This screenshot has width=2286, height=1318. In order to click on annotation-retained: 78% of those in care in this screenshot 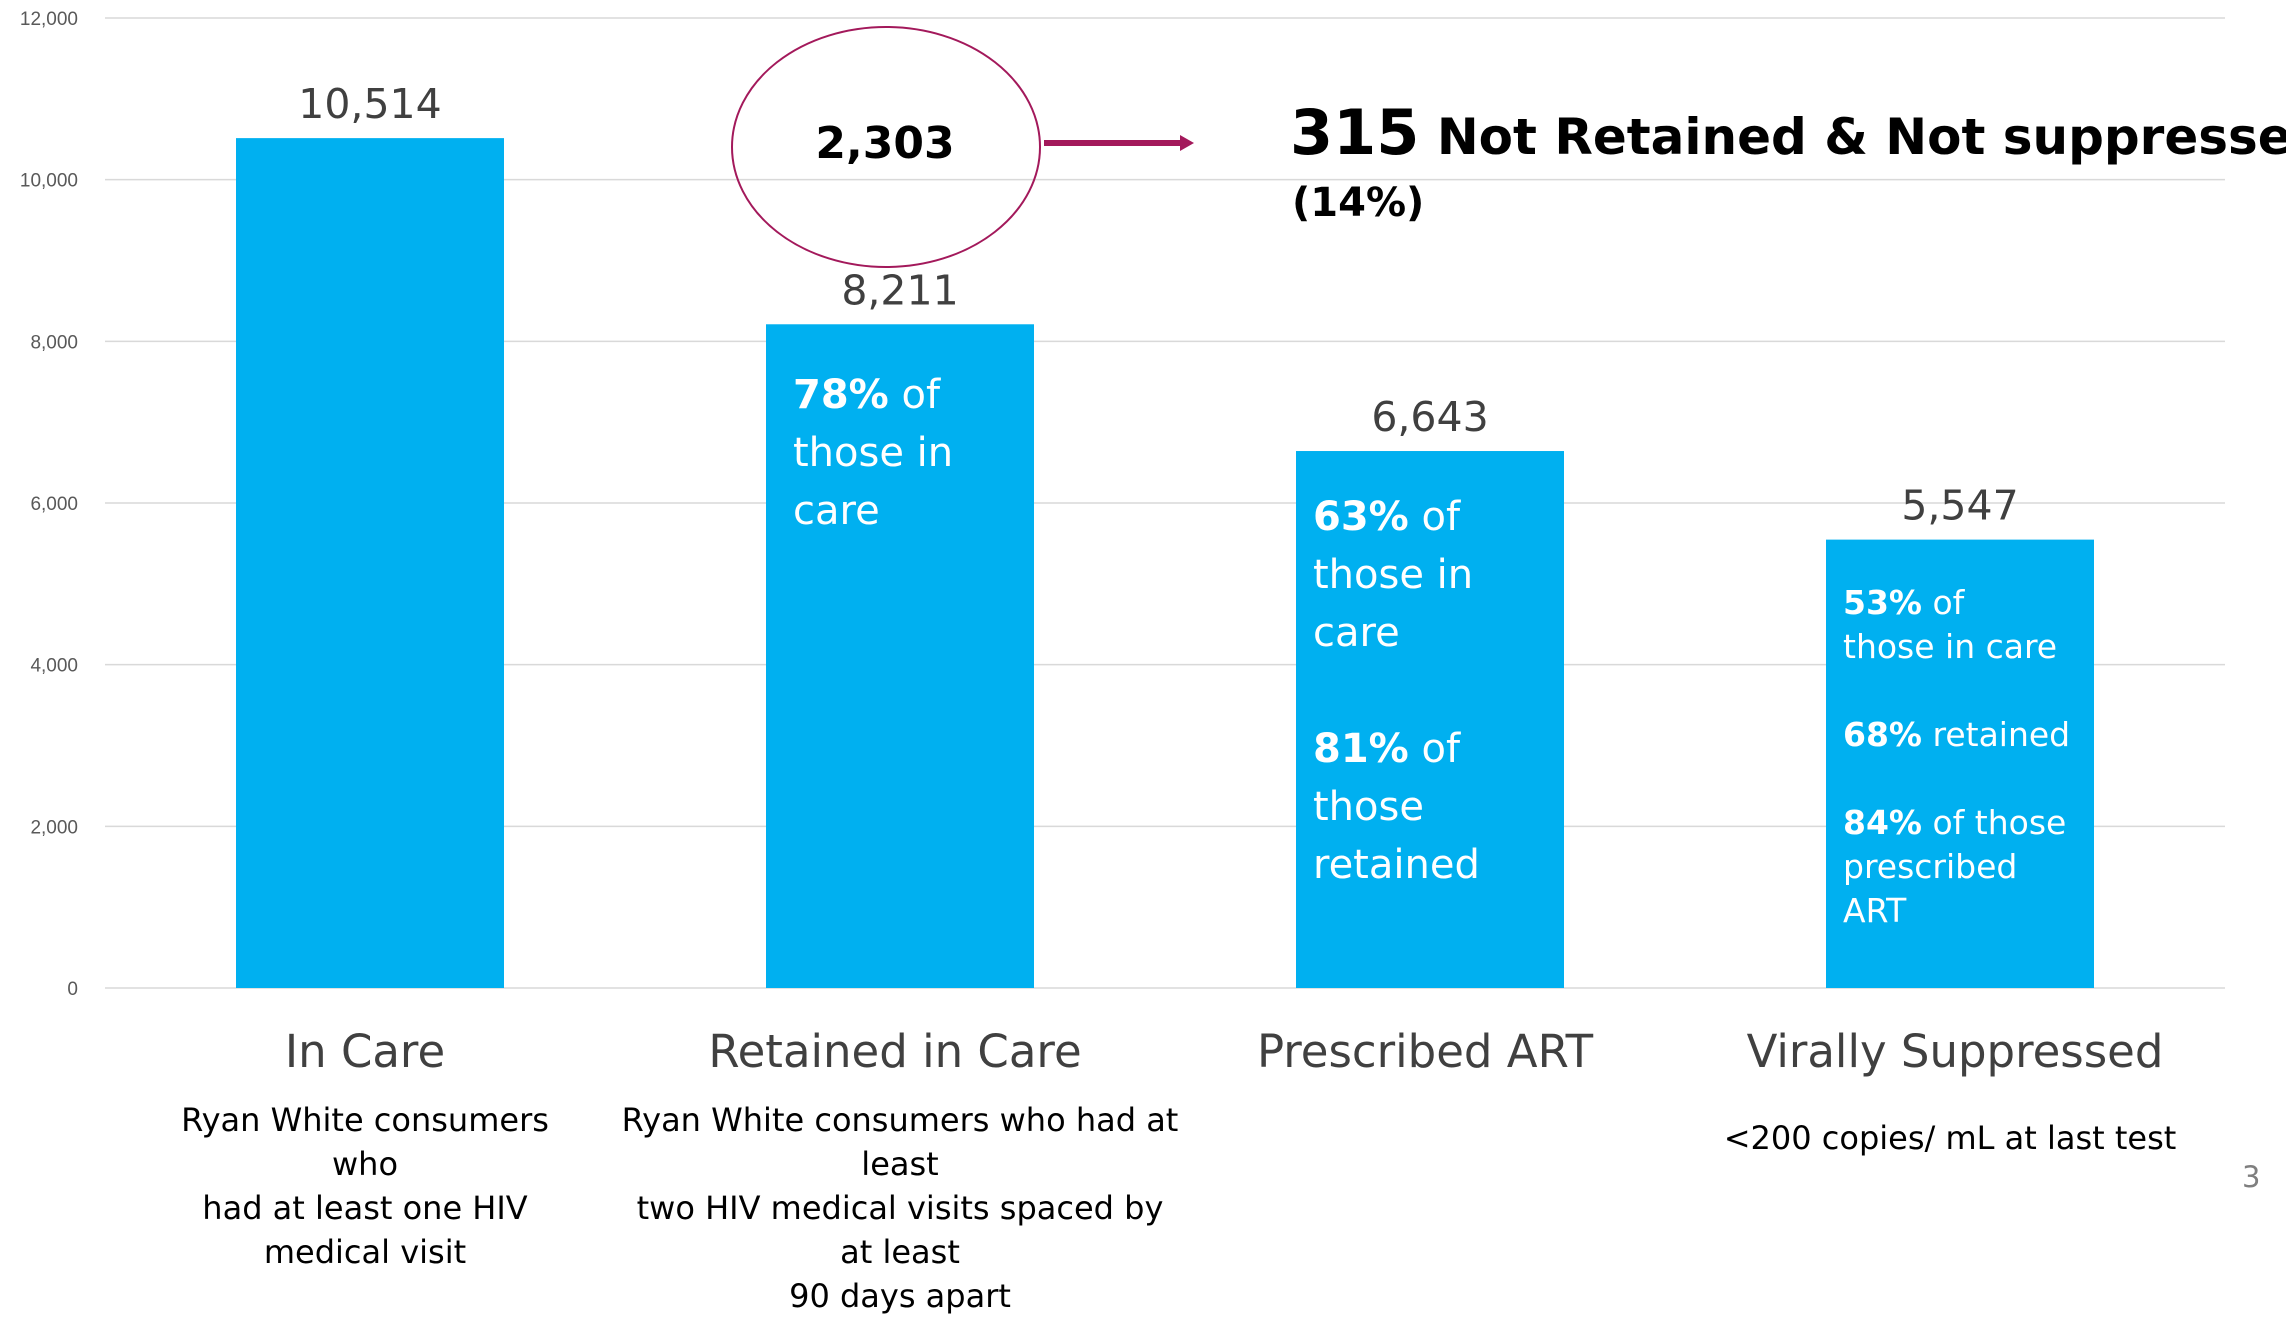, I will do `click(873, 453)`.